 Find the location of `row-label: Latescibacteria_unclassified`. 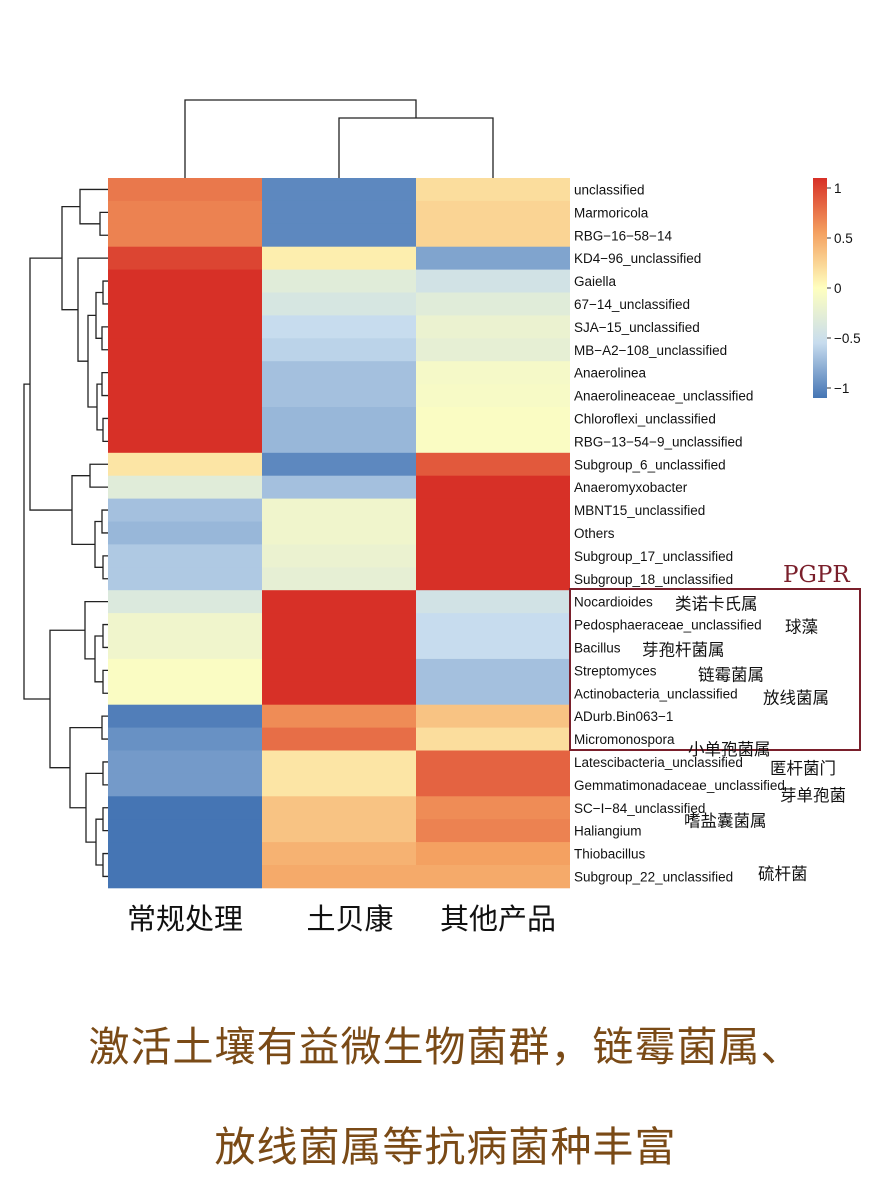

row-label: Latescibacteria_unclassified is located at coordinates (658, 762).